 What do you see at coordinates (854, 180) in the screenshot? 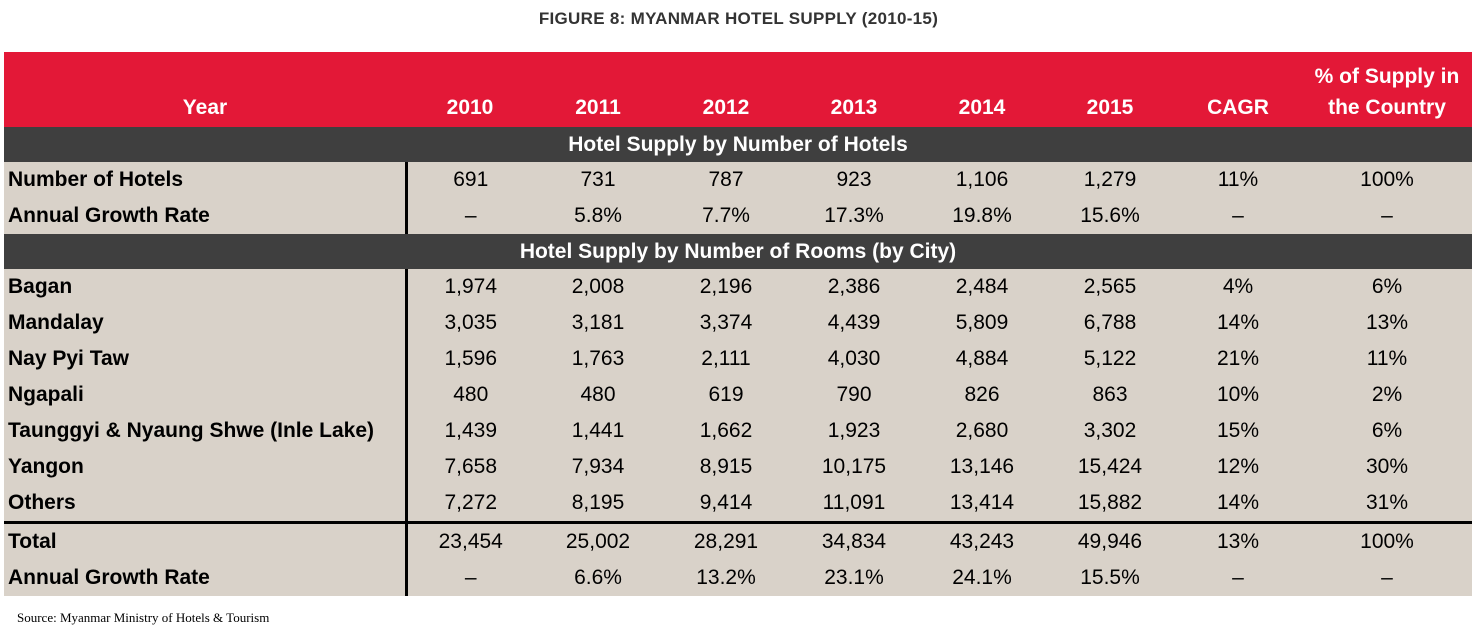
I see `cell-2013: 923` at bounding box center [854, 180].